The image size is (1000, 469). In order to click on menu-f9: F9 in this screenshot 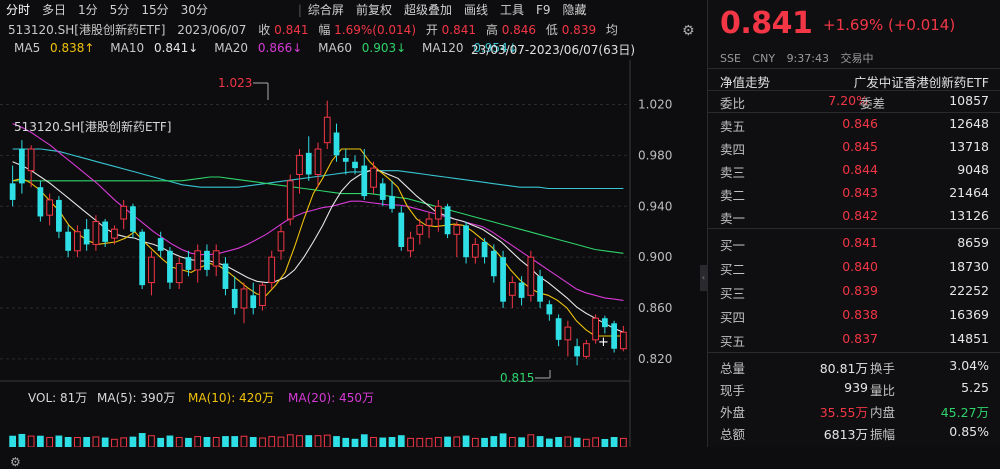, I will do `click(543, 9)`.